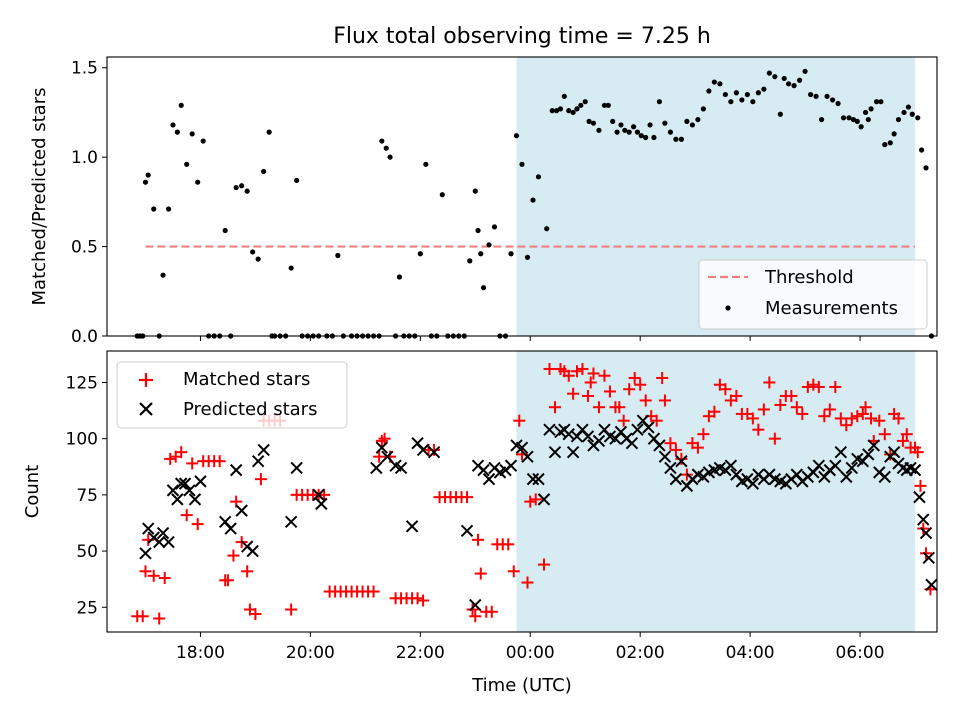  I want to click on ytick-label: 100, so click(82, 440).